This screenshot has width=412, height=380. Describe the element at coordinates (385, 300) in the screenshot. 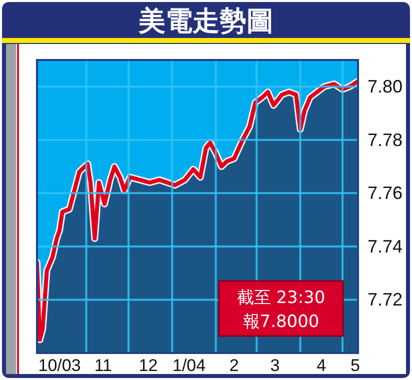

I see `y-tick-label: 7.72` at that location.